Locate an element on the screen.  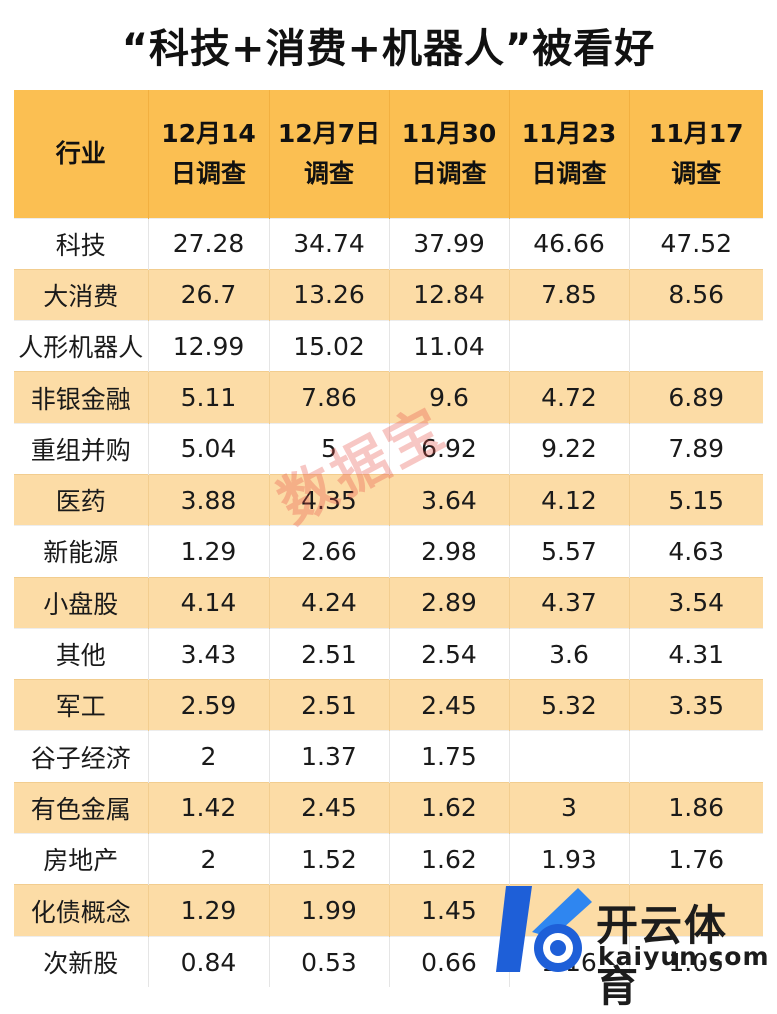
value-cell: 4.72 is located at coordinates (568, 397).